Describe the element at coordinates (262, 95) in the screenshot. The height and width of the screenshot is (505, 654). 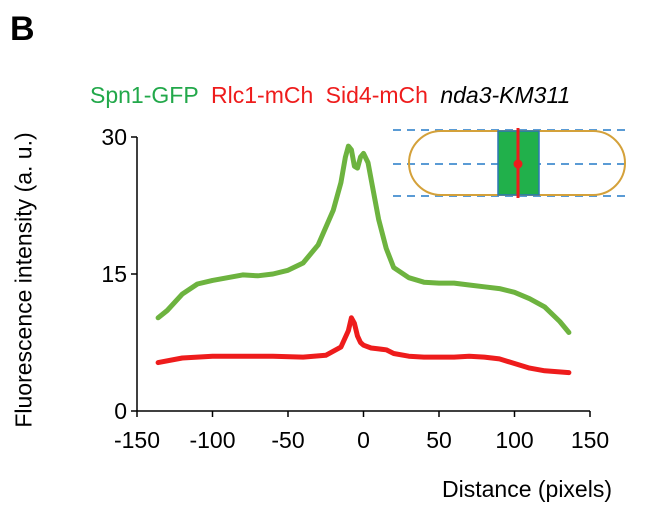
I see `title-rlc1-mch: Rlc1-mCh` at that location.